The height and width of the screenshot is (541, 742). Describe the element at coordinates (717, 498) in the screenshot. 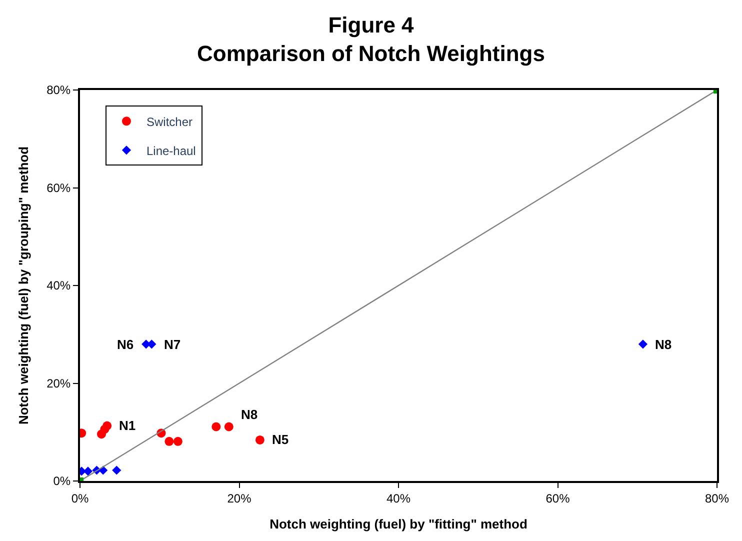

I see `x-tick-label: 80%` at that location.